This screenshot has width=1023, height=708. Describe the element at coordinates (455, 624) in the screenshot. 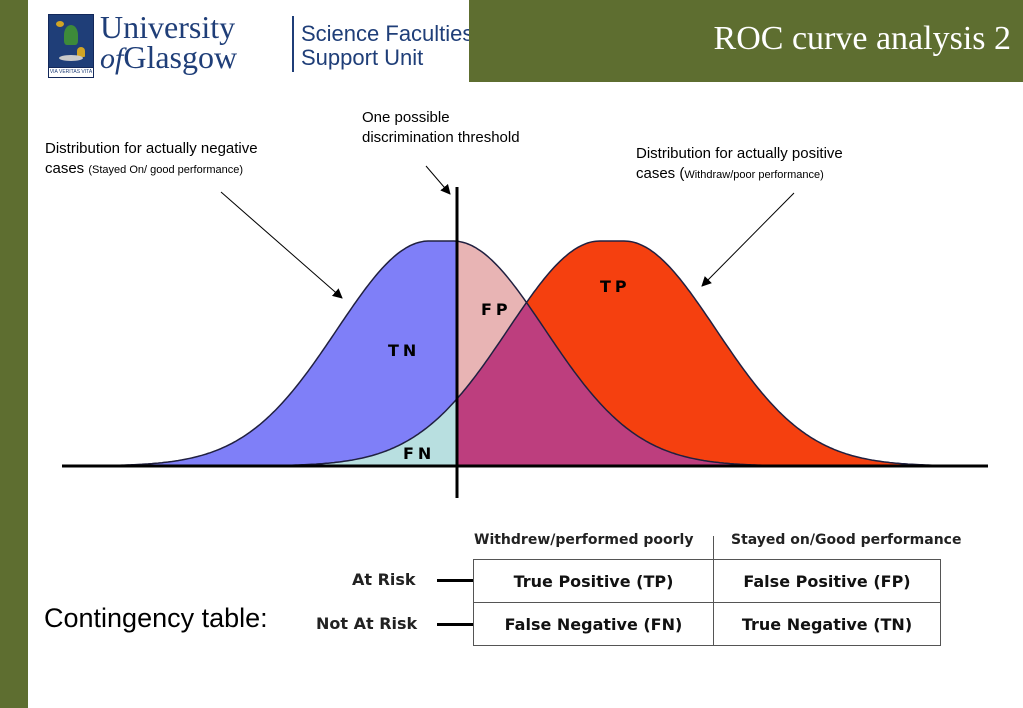

I see `row-connector-not-at-risk` at that location.